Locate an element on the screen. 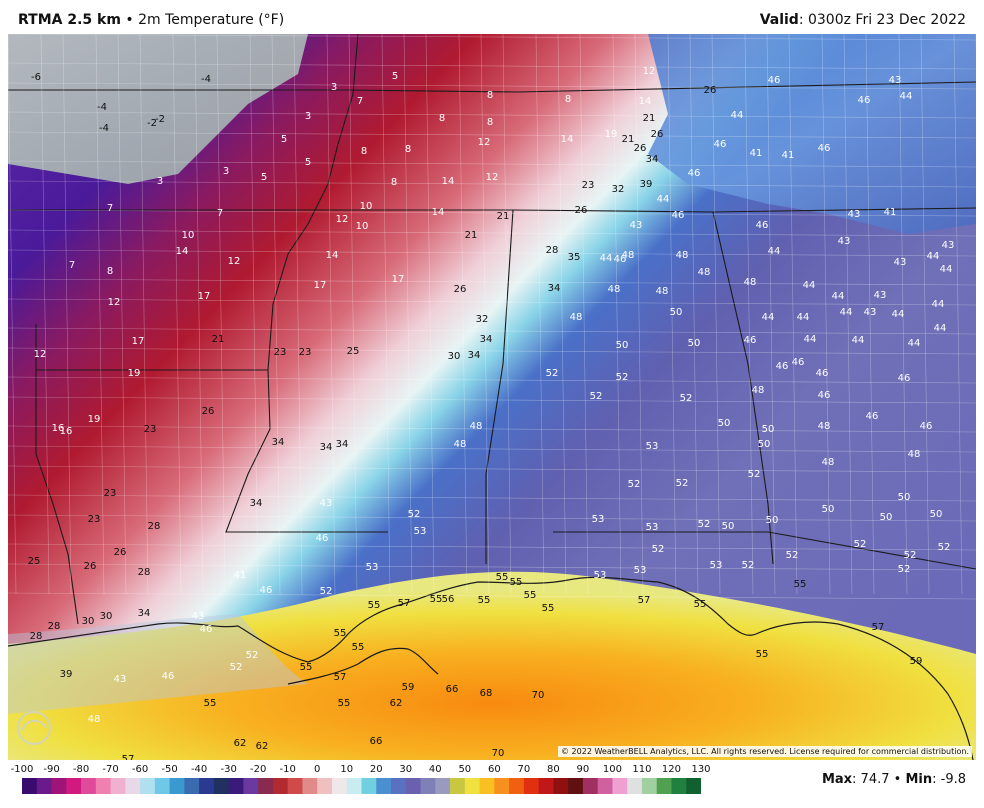 This screenshot has width=984, height=808. temperature-label: 62 is located at coordinates (396, 703).